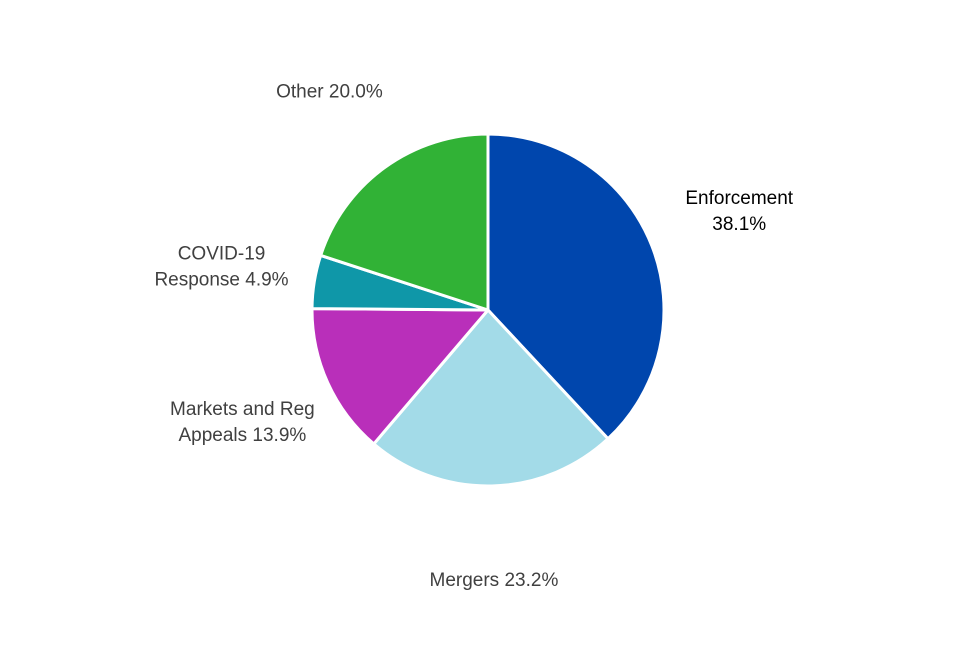  What do you see at coordinates (576, 286) in the screenshot?
I see `pie-slice-enforcement` at bounding box center [576, 286].